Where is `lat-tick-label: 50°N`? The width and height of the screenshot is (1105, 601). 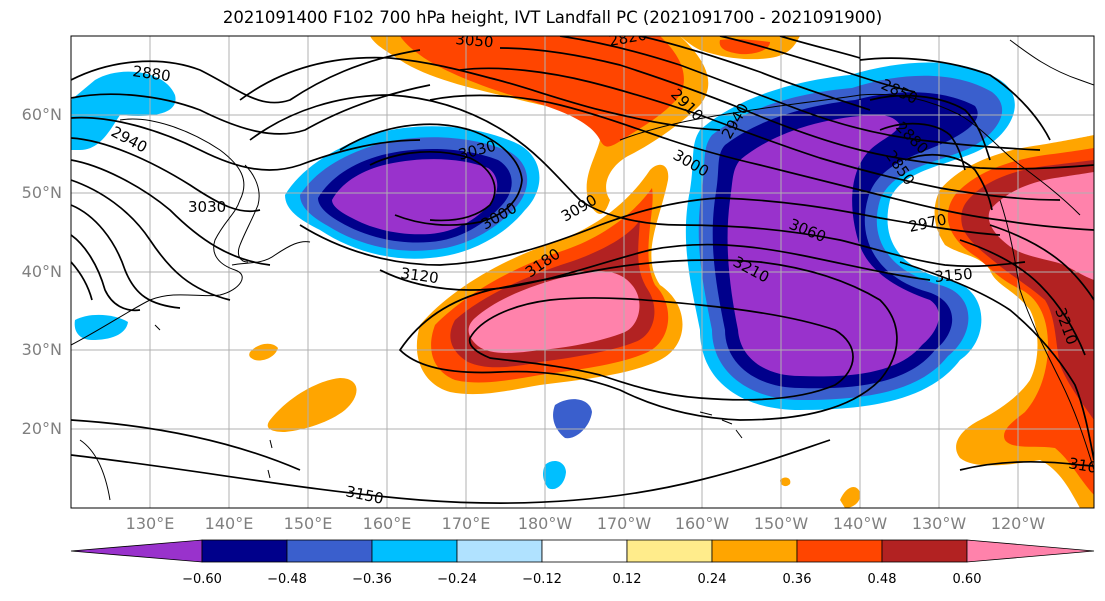
lat-tick-label: 50°N is located at coordinates (41, 192).